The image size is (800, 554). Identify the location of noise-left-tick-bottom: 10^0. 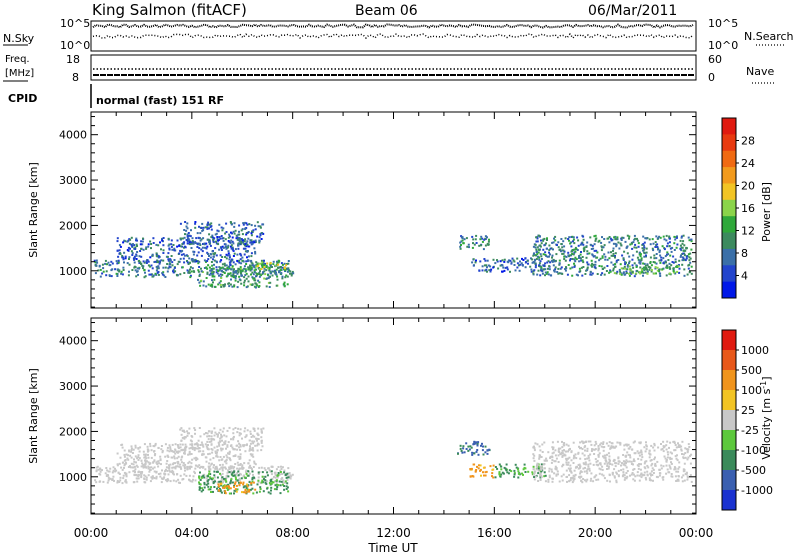
(75, 45).